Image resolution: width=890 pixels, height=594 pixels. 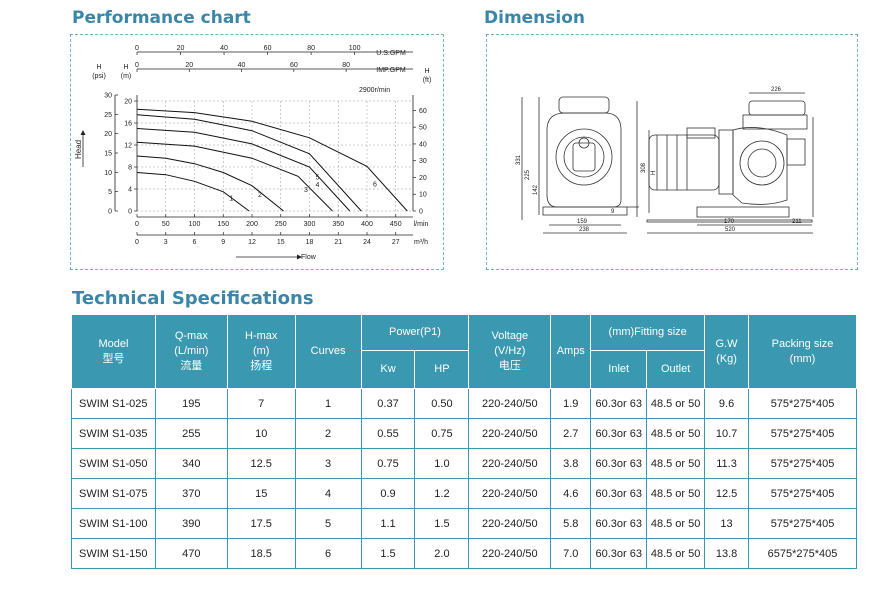 What do you see at coordinates (166, 224) in the screenshot?
I see `x-tick-label-lmin: 50` at bounding box center [166, 224].